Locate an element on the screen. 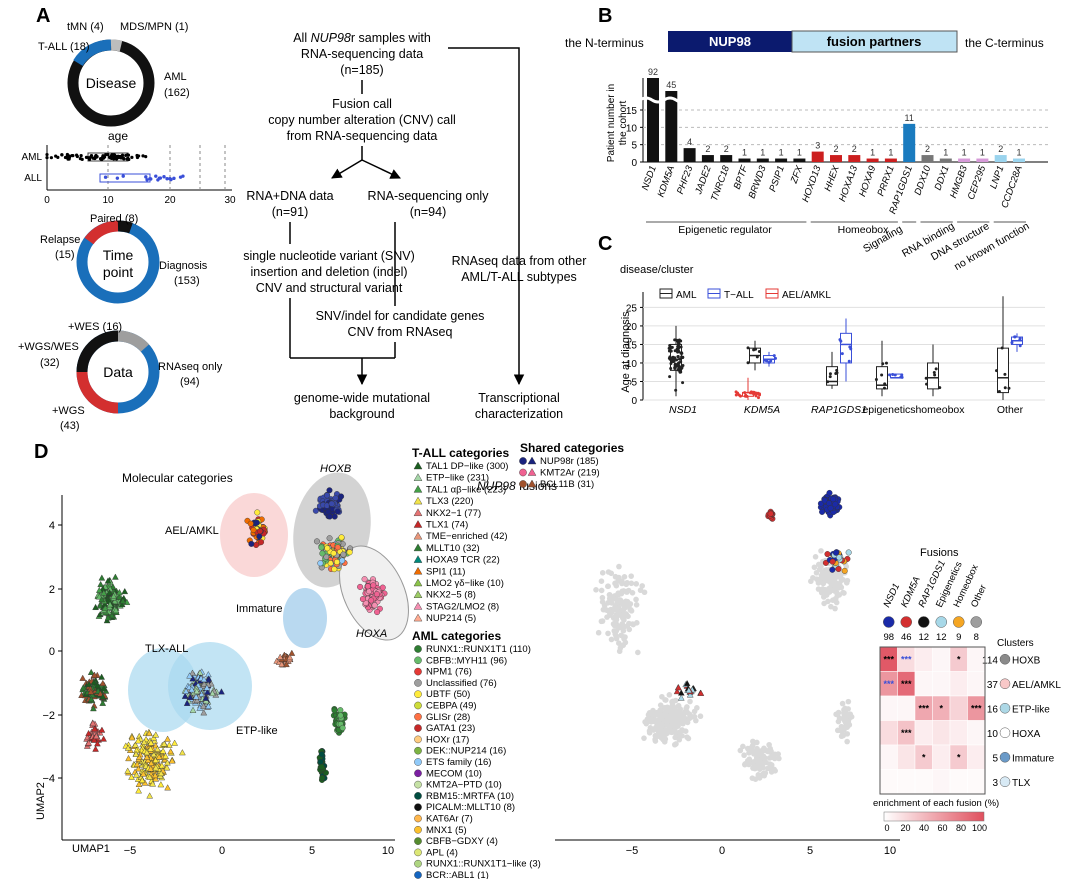 The image size is (1080, 879). fusion-col-Other: Other is located at coordinates (979, 596).